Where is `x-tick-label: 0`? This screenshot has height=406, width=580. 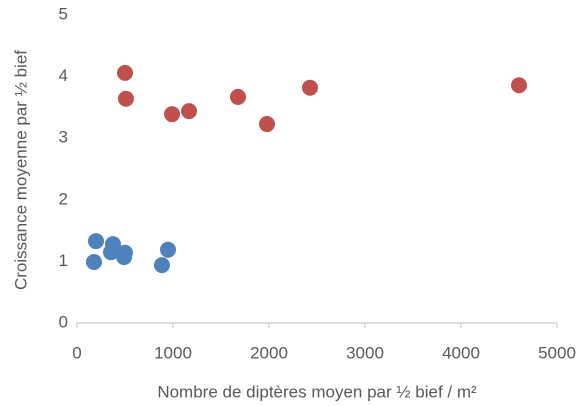 x-tick-label: 0 is located at coordinates (76, 352).